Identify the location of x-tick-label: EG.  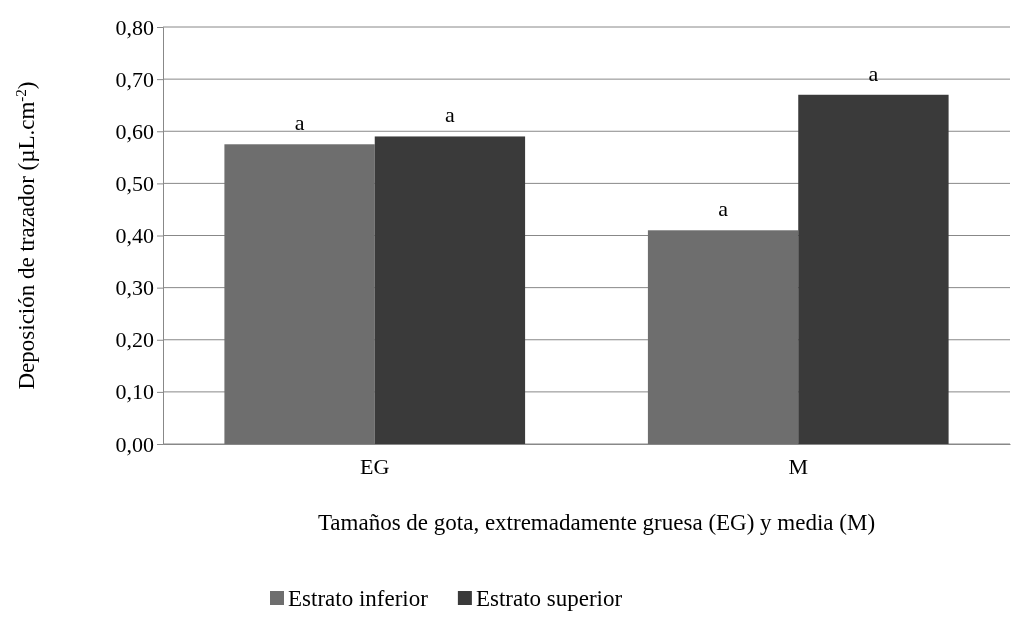
(375, 466).